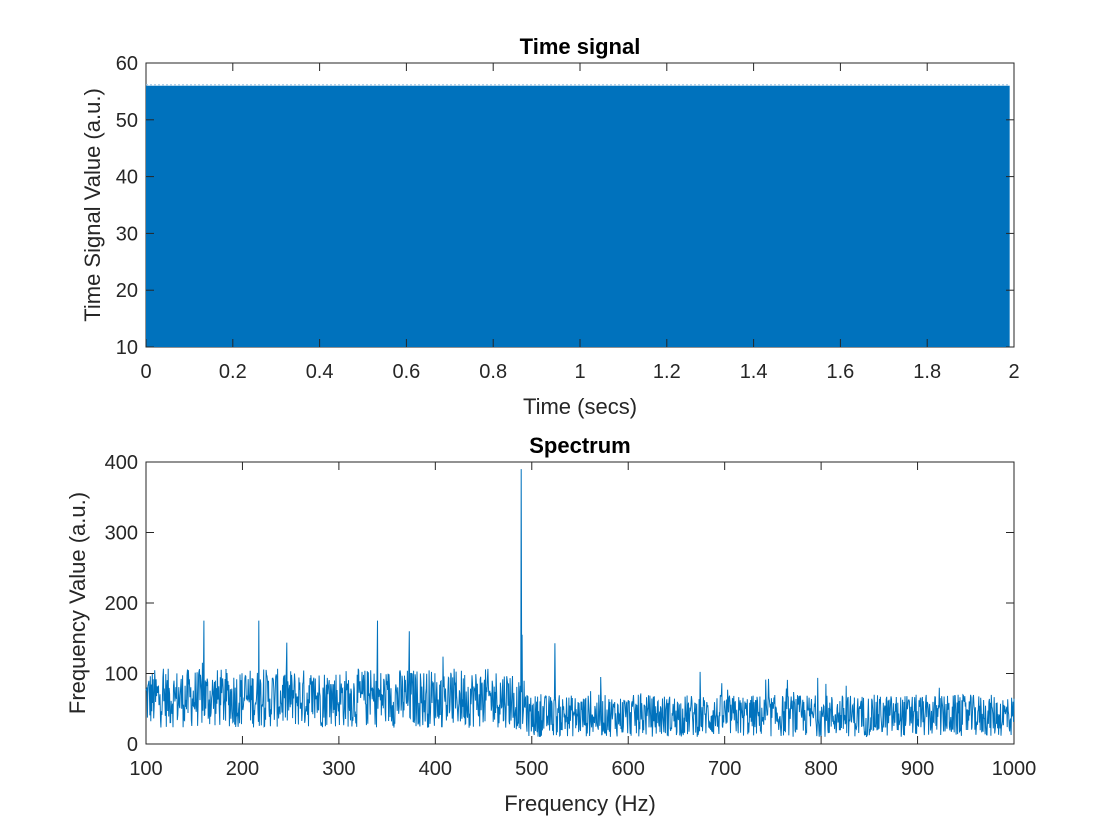  I want to click on x-tick-label: 1, so click(579, 372).